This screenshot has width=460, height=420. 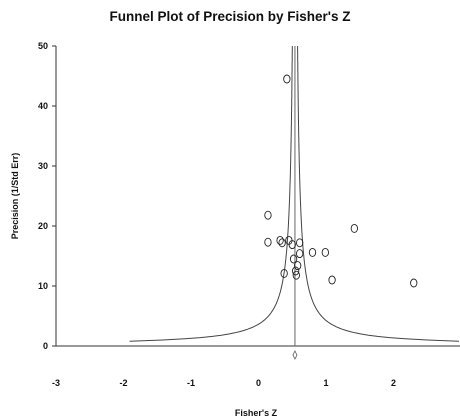 I want to click on x-axis-title: Fisher's Z, so click(x=256, y=413).